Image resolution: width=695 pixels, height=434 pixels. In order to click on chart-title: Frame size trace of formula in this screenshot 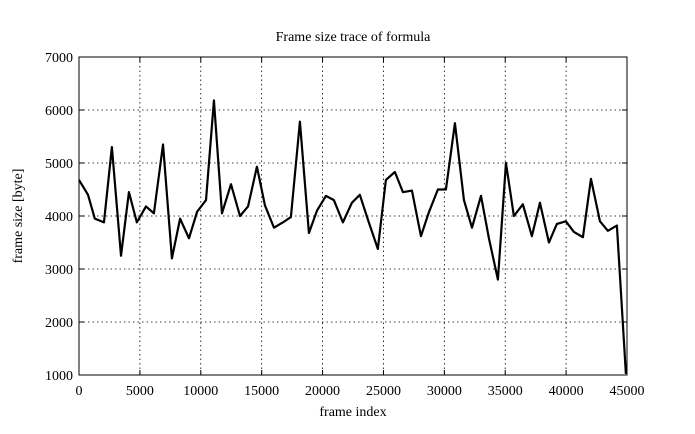, I will do `click(353, 37)`.